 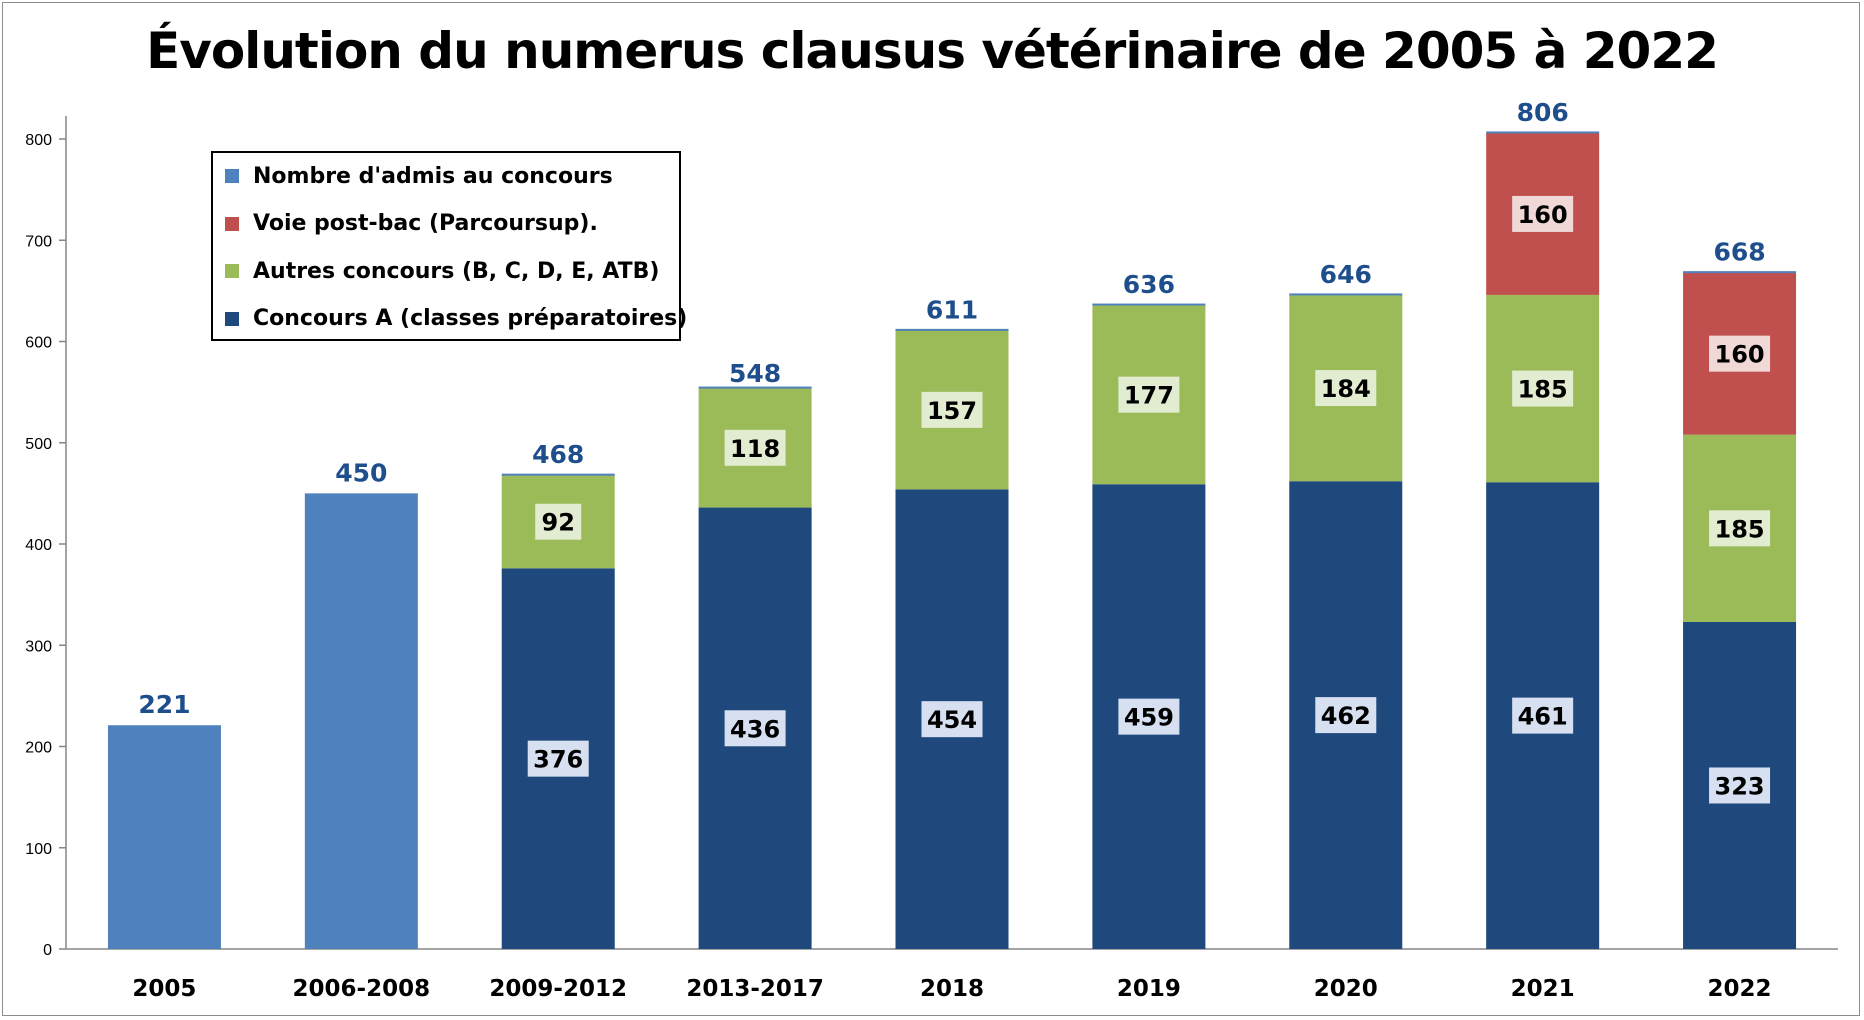 I want to click on x-tick-label: 2019, so click(x=1149, y=989).